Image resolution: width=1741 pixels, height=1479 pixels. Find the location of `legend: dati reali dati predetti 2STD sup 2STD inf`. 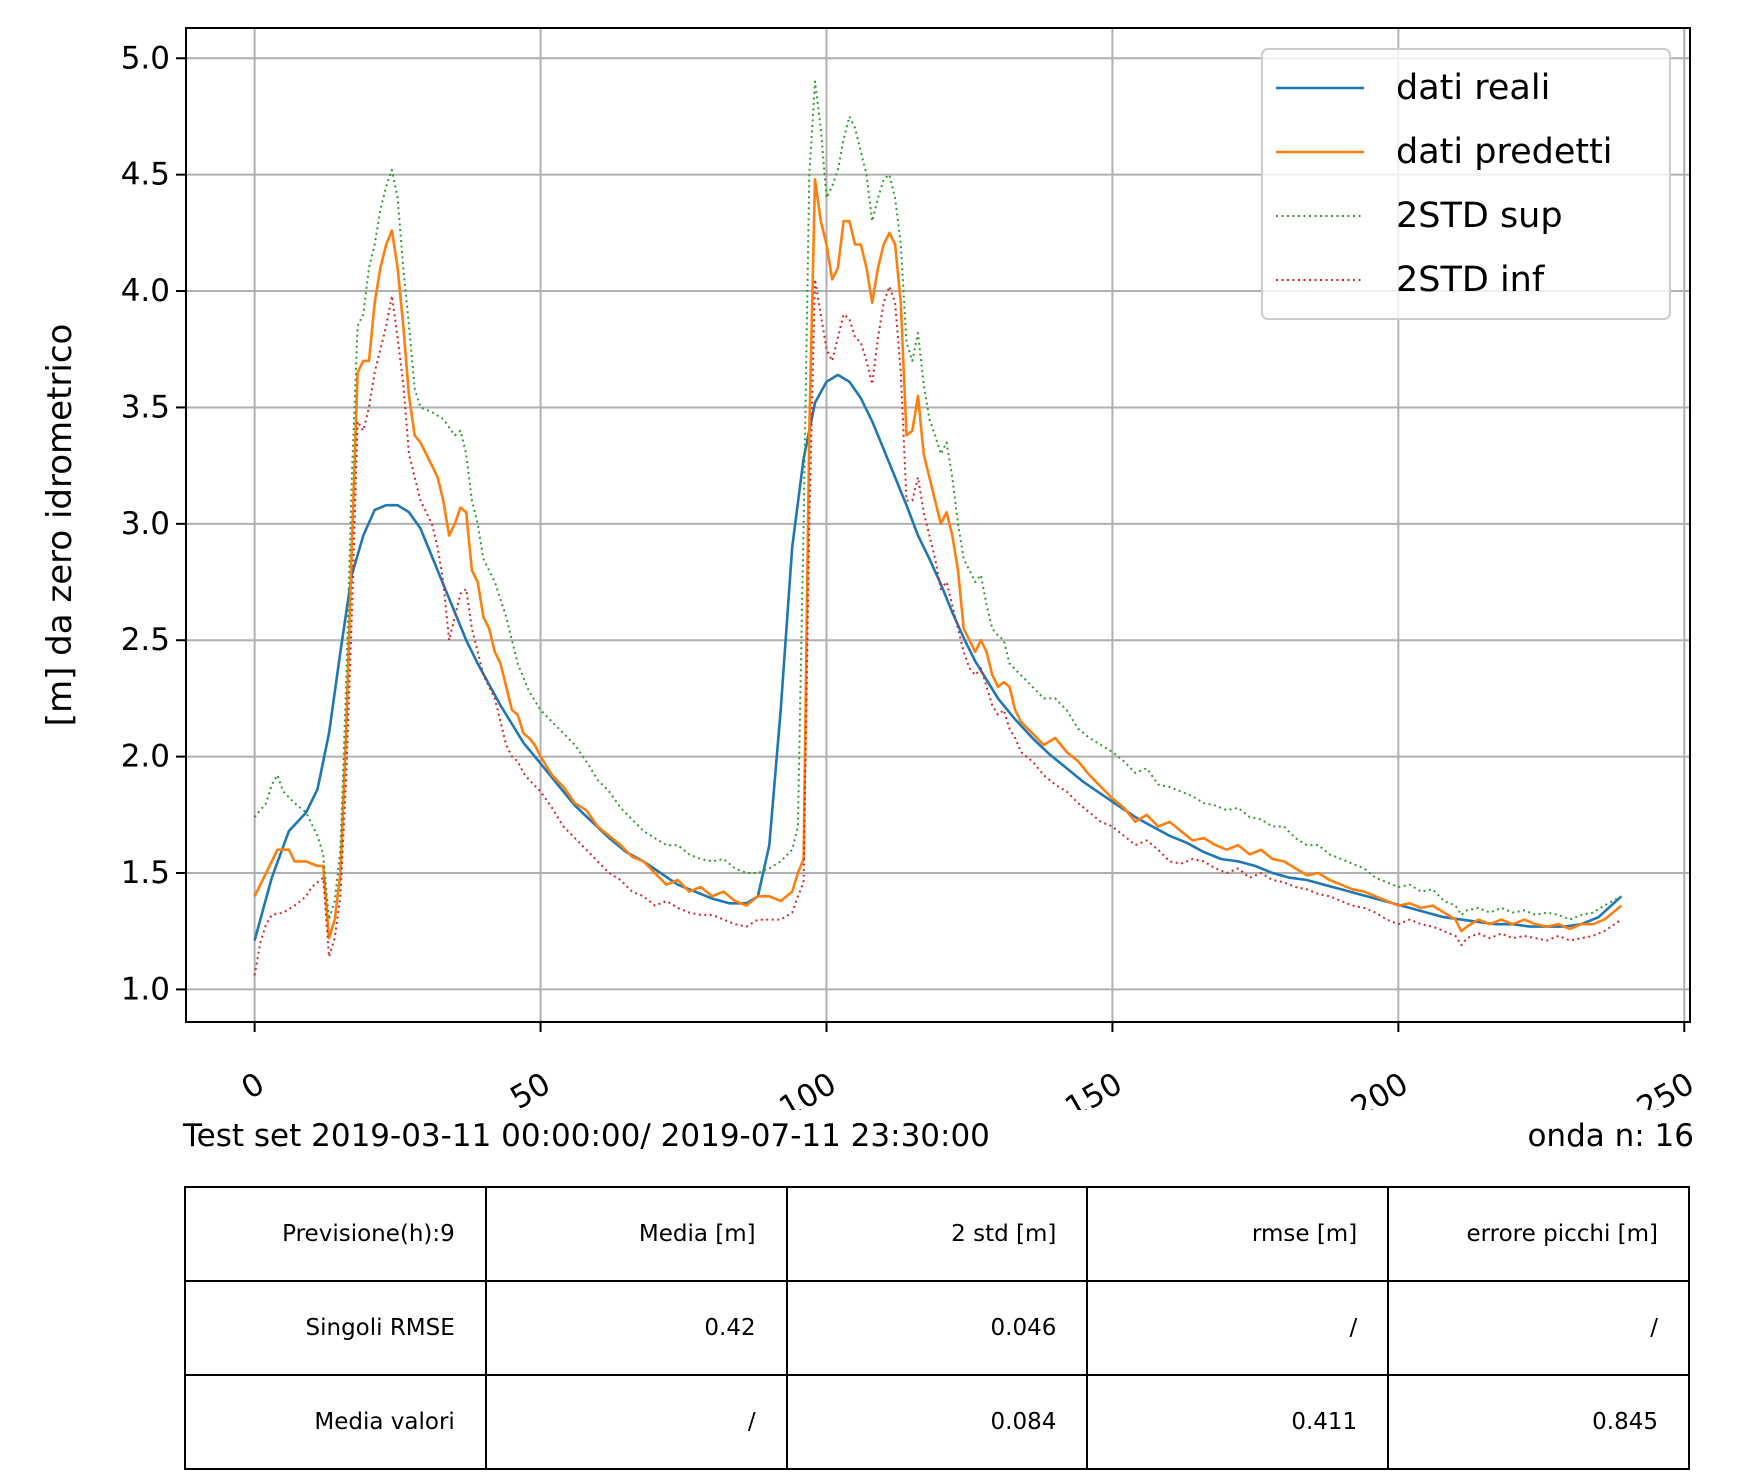

legend: dati reali dati predetti 2STD sup 2STD inf is located at coordinates (1466, 184).